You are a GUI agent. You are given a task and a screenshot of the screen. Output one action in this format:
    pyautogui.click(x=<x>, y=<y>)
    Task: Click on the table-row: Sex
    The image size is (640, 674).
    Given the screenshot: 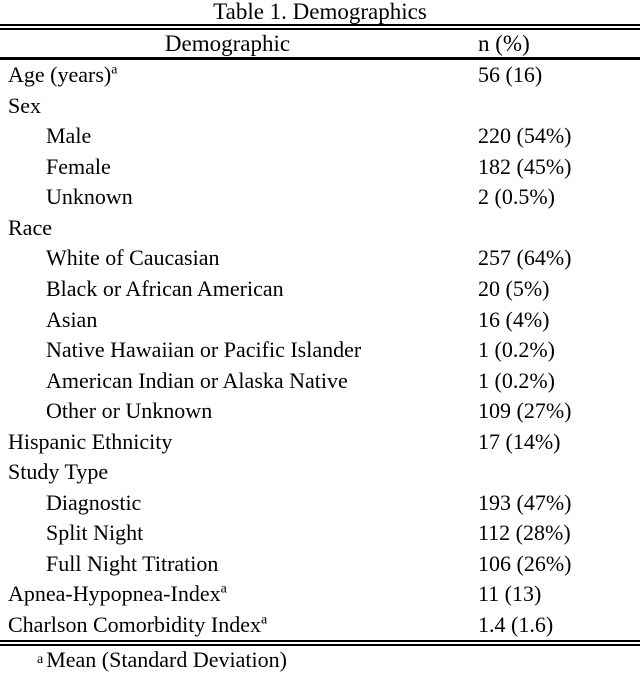 What is the action you would take?
    pyautogui.click(x=320, y=106)
    